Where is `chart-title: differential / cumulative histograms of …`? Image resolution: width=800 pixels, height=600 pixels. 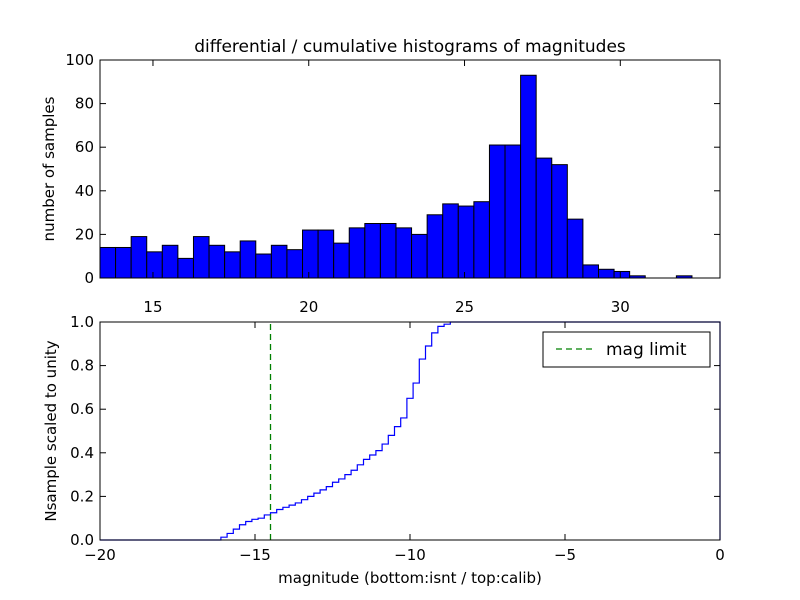
chart-title: differential / cumulative histograms of … is located at coordinates (410, 47).